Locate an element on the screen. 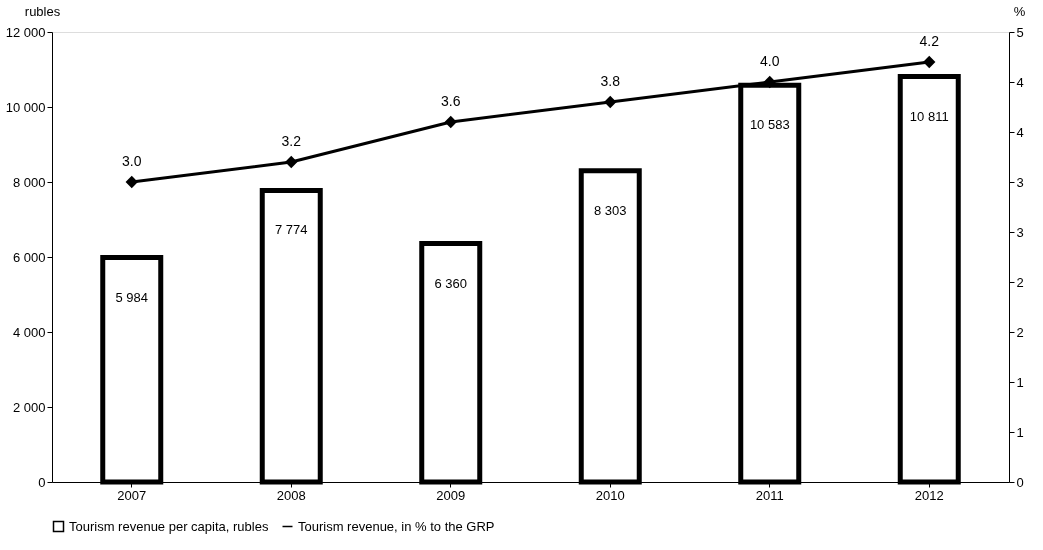 This screenshot has width=1043, height=550. data-label: 10 811 is located at coordinates (929, 116).